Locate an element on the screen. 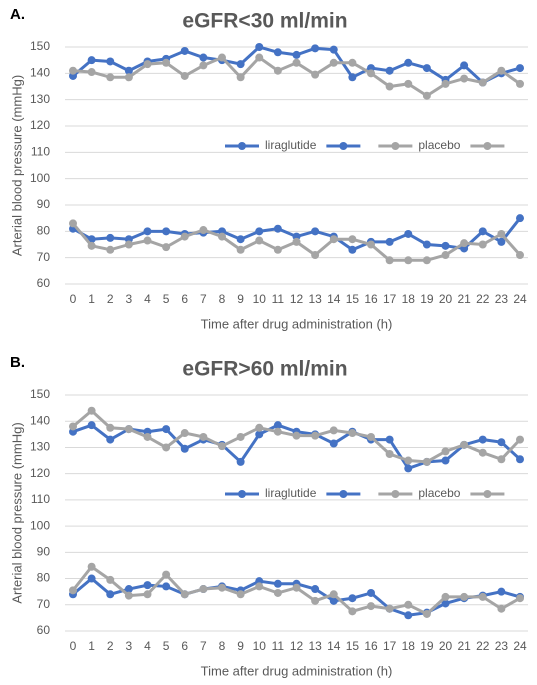 This screenshot has height=685, width=537. y-tick-label: 60 is located at coordinates (44, 630).